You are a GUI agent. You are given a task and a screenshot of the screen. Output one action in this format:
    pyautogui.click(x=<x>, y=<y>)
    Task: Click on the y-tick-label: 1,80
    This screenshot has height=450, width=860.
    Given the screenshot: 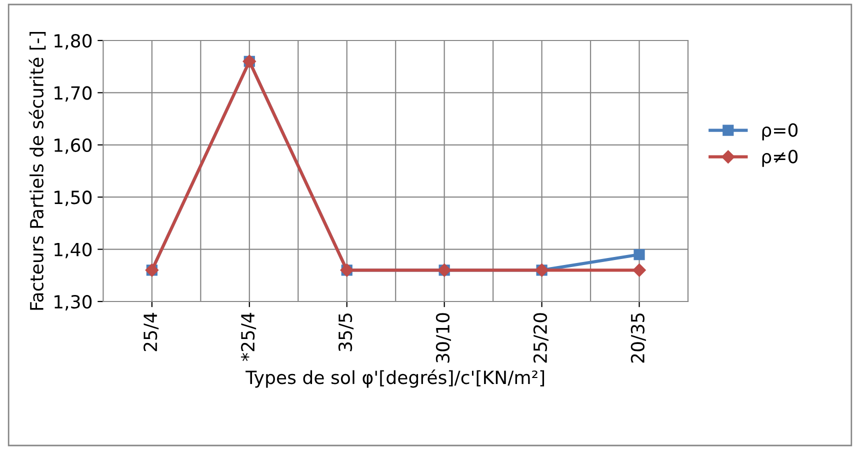 What is the action you would take?
    pyautogui.click(x=73, y=42)
    